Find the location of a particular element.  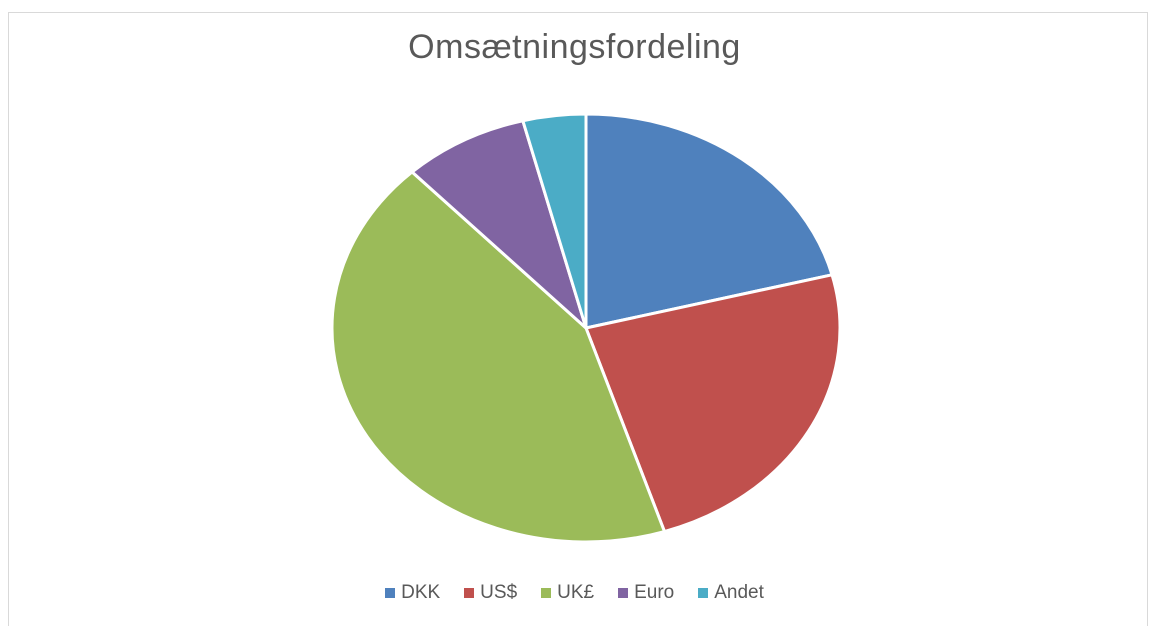

legend-item-usd: US$ is located at coordinates (490, 593).